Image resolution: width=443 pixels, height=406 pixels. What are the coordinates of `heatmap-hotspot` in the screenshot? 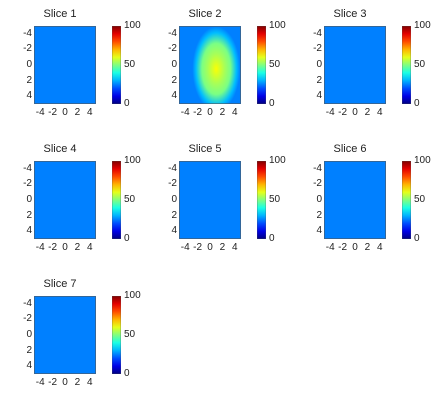 It's located at (216, 65).